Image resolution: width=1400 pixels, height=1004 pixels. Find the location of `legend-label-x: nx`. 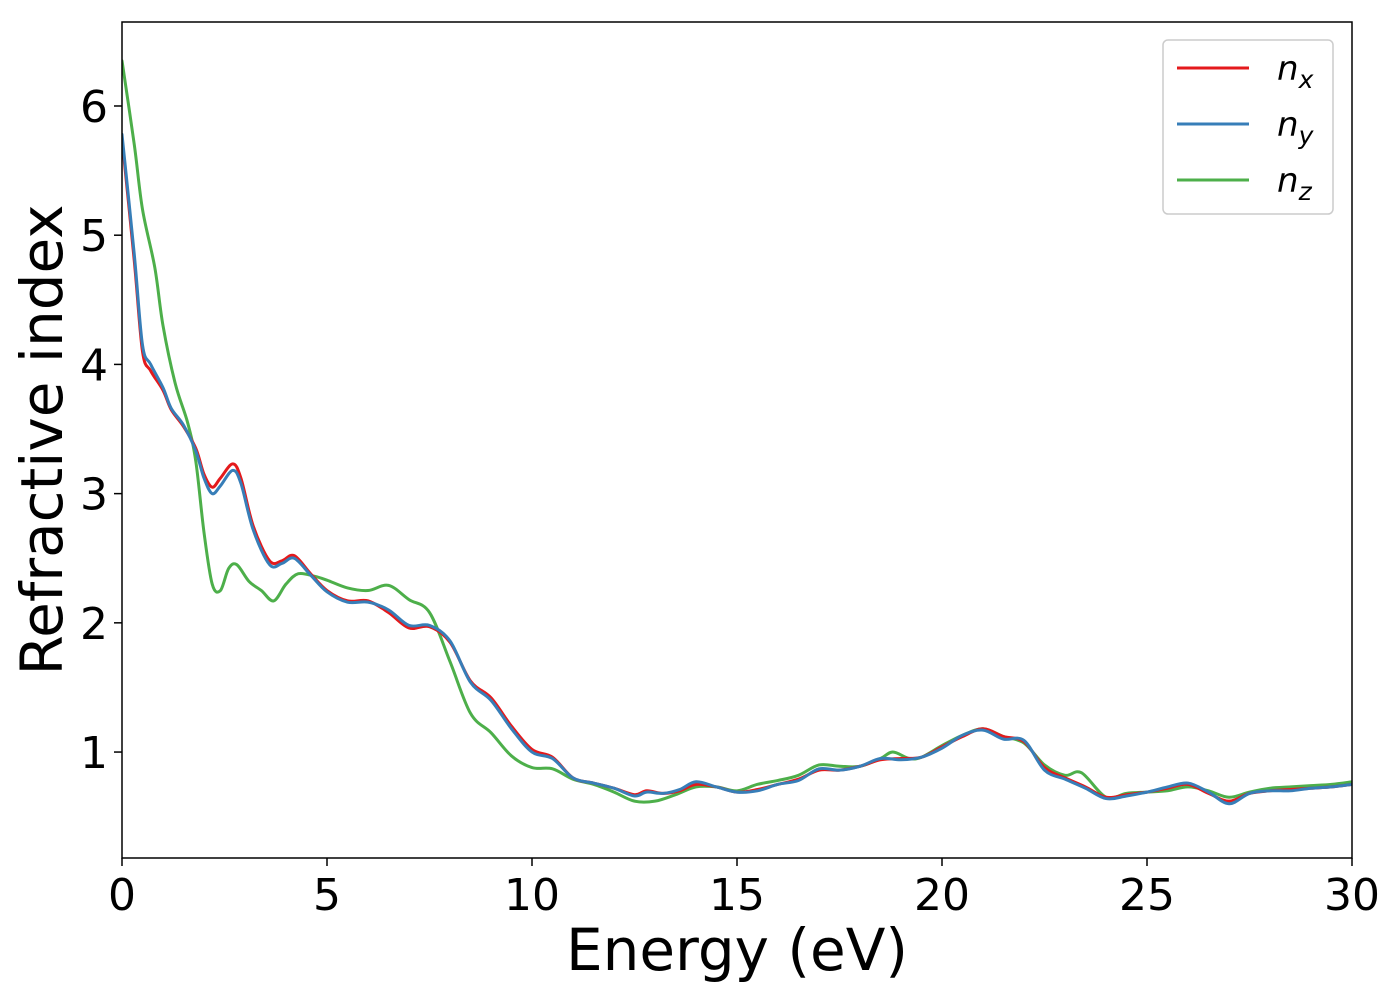

legend-label-x: nx is located at coordinates (1295, 71).